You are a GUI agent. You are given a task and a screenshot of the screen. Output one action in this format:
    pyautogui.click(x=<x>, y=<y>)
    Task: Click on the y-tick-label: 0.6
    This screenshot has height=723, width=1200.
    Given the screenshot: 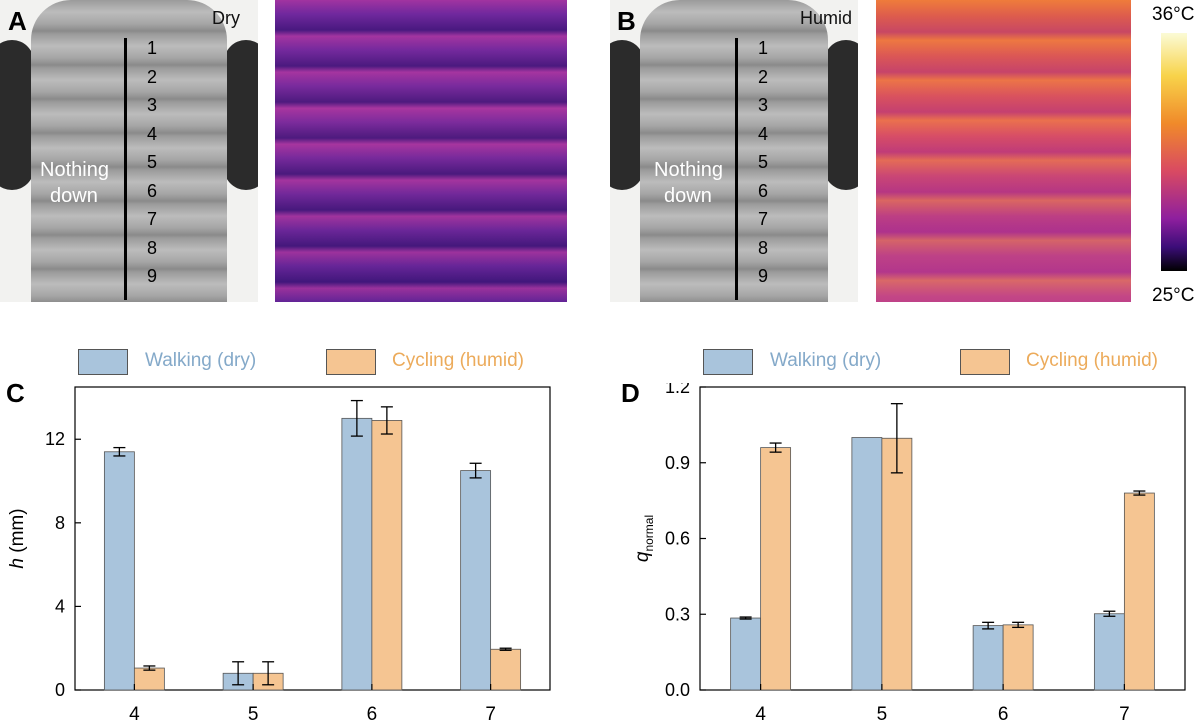 What is the action you would take?
    pyautogui.click(x=677, y=539)
    